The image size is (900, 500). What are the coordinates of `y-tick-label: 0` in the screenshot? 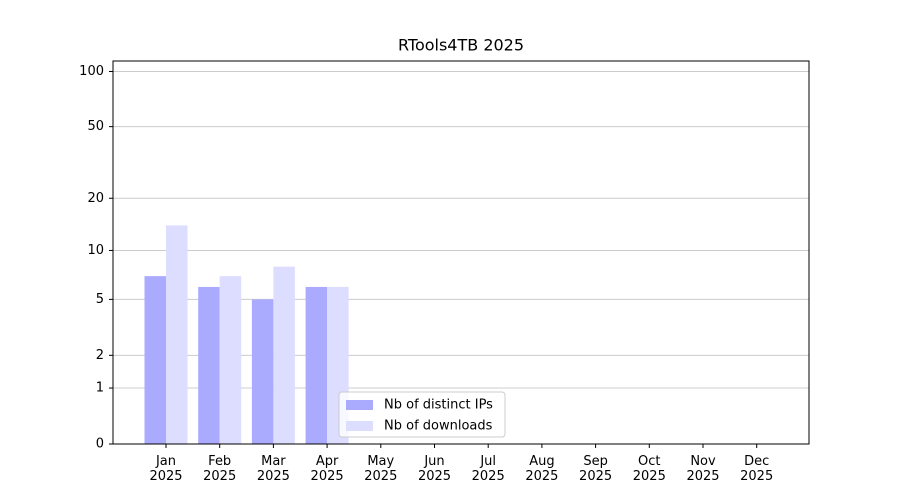 It's located at (100, 444).